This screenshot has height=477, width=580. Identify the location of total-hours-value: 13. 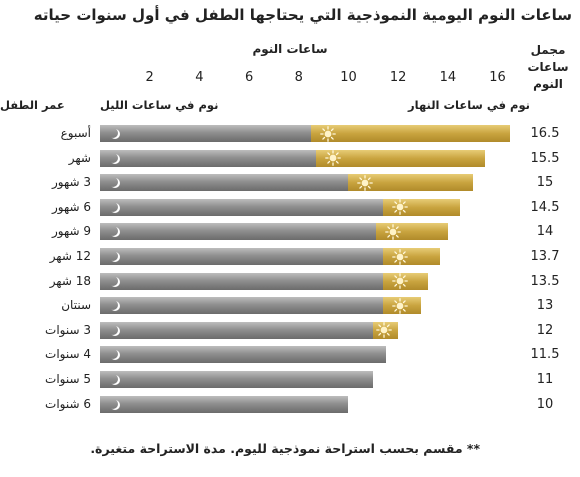
(545, 306).